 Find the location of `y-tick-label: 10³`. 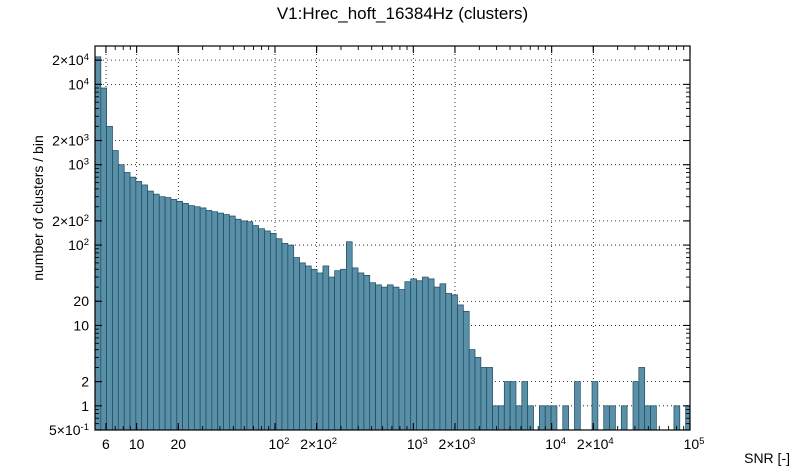

y-tick-label: 10³ is located at coordinates (78, 165).